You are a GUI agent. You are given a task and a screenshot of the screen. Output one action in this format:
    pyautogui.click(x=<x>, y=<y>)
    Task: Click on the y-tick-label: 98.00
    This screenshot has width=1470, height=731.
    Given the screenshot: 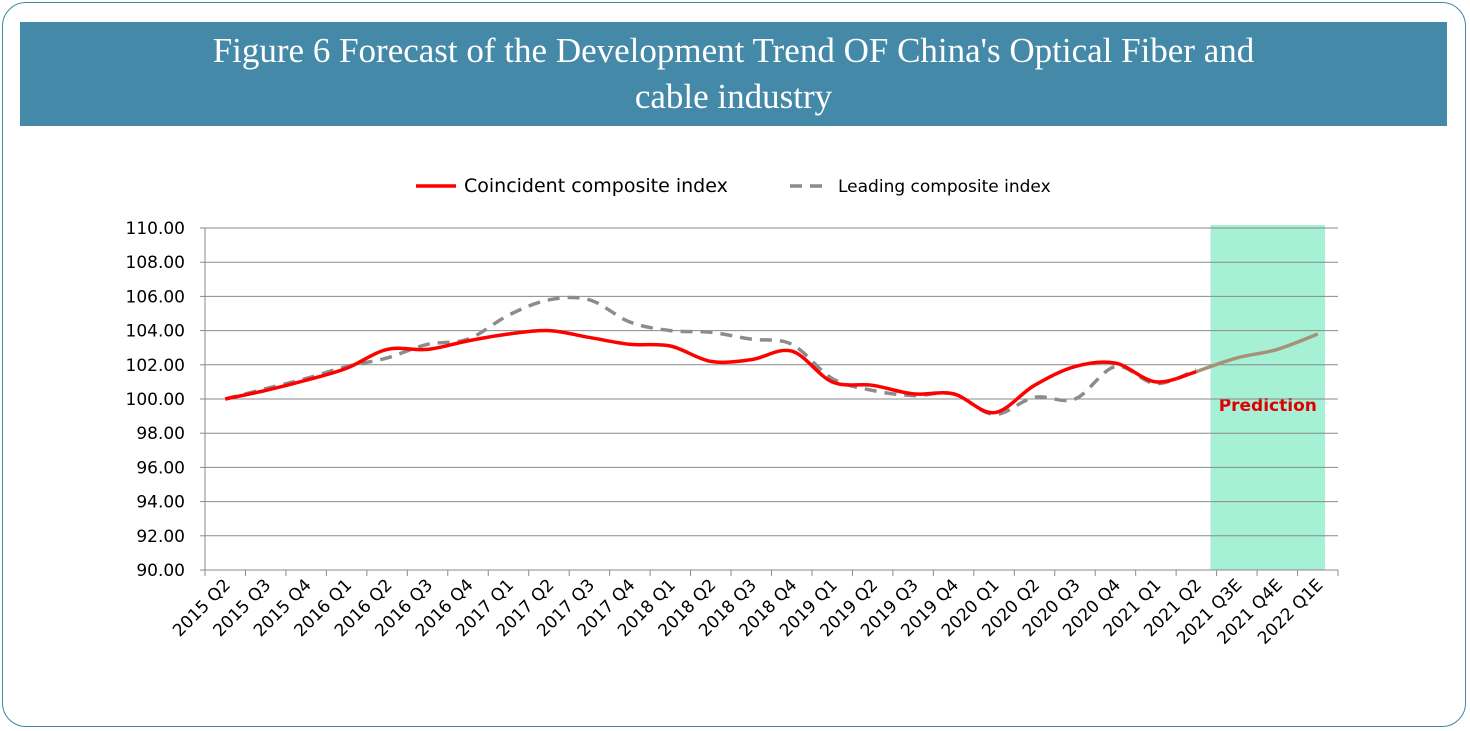 What is the action you would take?
    pyautogui.click(x=160, y=434)
    